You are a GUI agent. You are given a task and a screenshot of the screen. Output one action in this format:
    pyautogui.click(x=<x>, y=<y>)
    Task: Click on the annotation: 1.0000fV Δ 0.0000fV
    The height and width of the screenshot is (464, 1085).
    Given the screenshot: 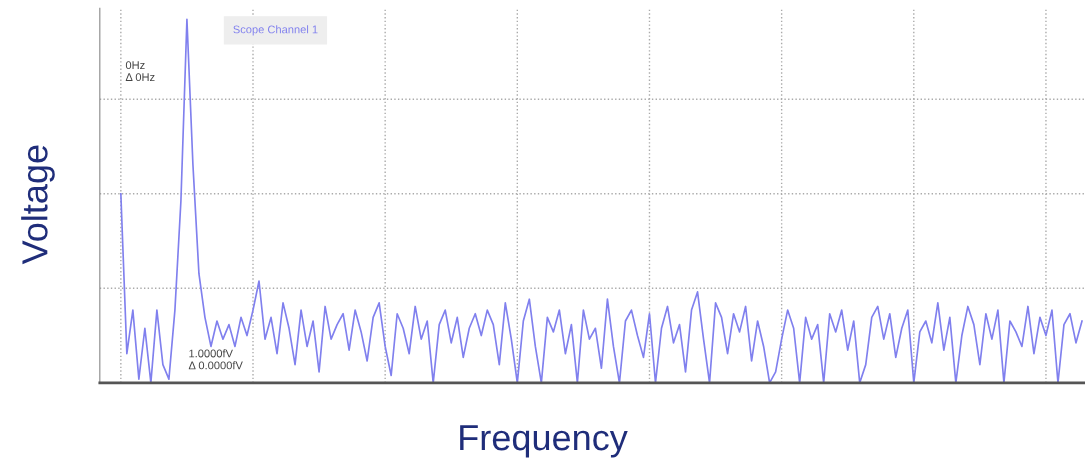 What is the action you would take?
    pyautogui.click(x=215, y=359)
    